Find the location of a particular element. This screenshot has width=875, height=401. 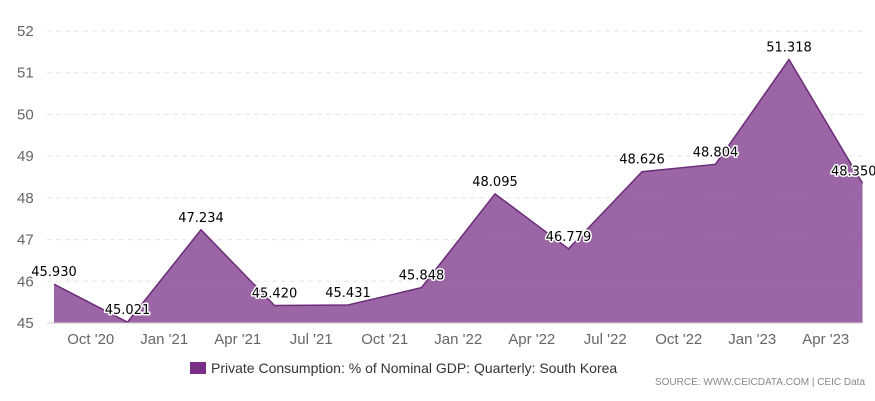

y-tick-label: 46 is located at coordinates (25, 281).